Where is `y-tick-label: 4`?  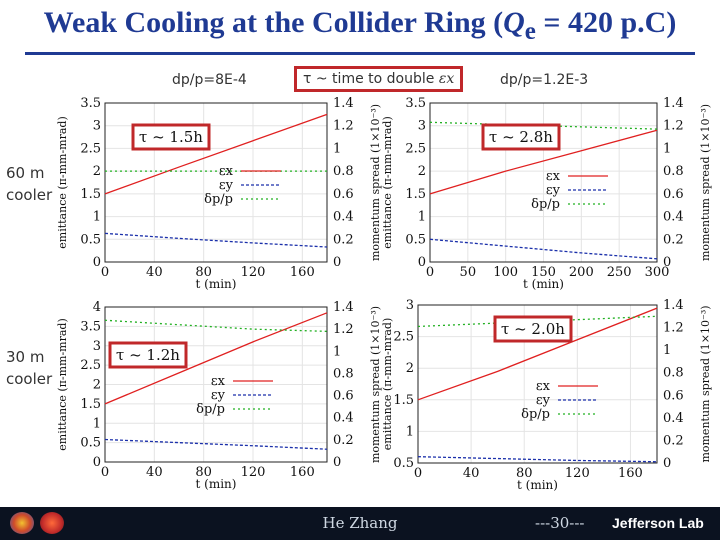
y-tick-label: 4 is located at coordinates (97, 307).